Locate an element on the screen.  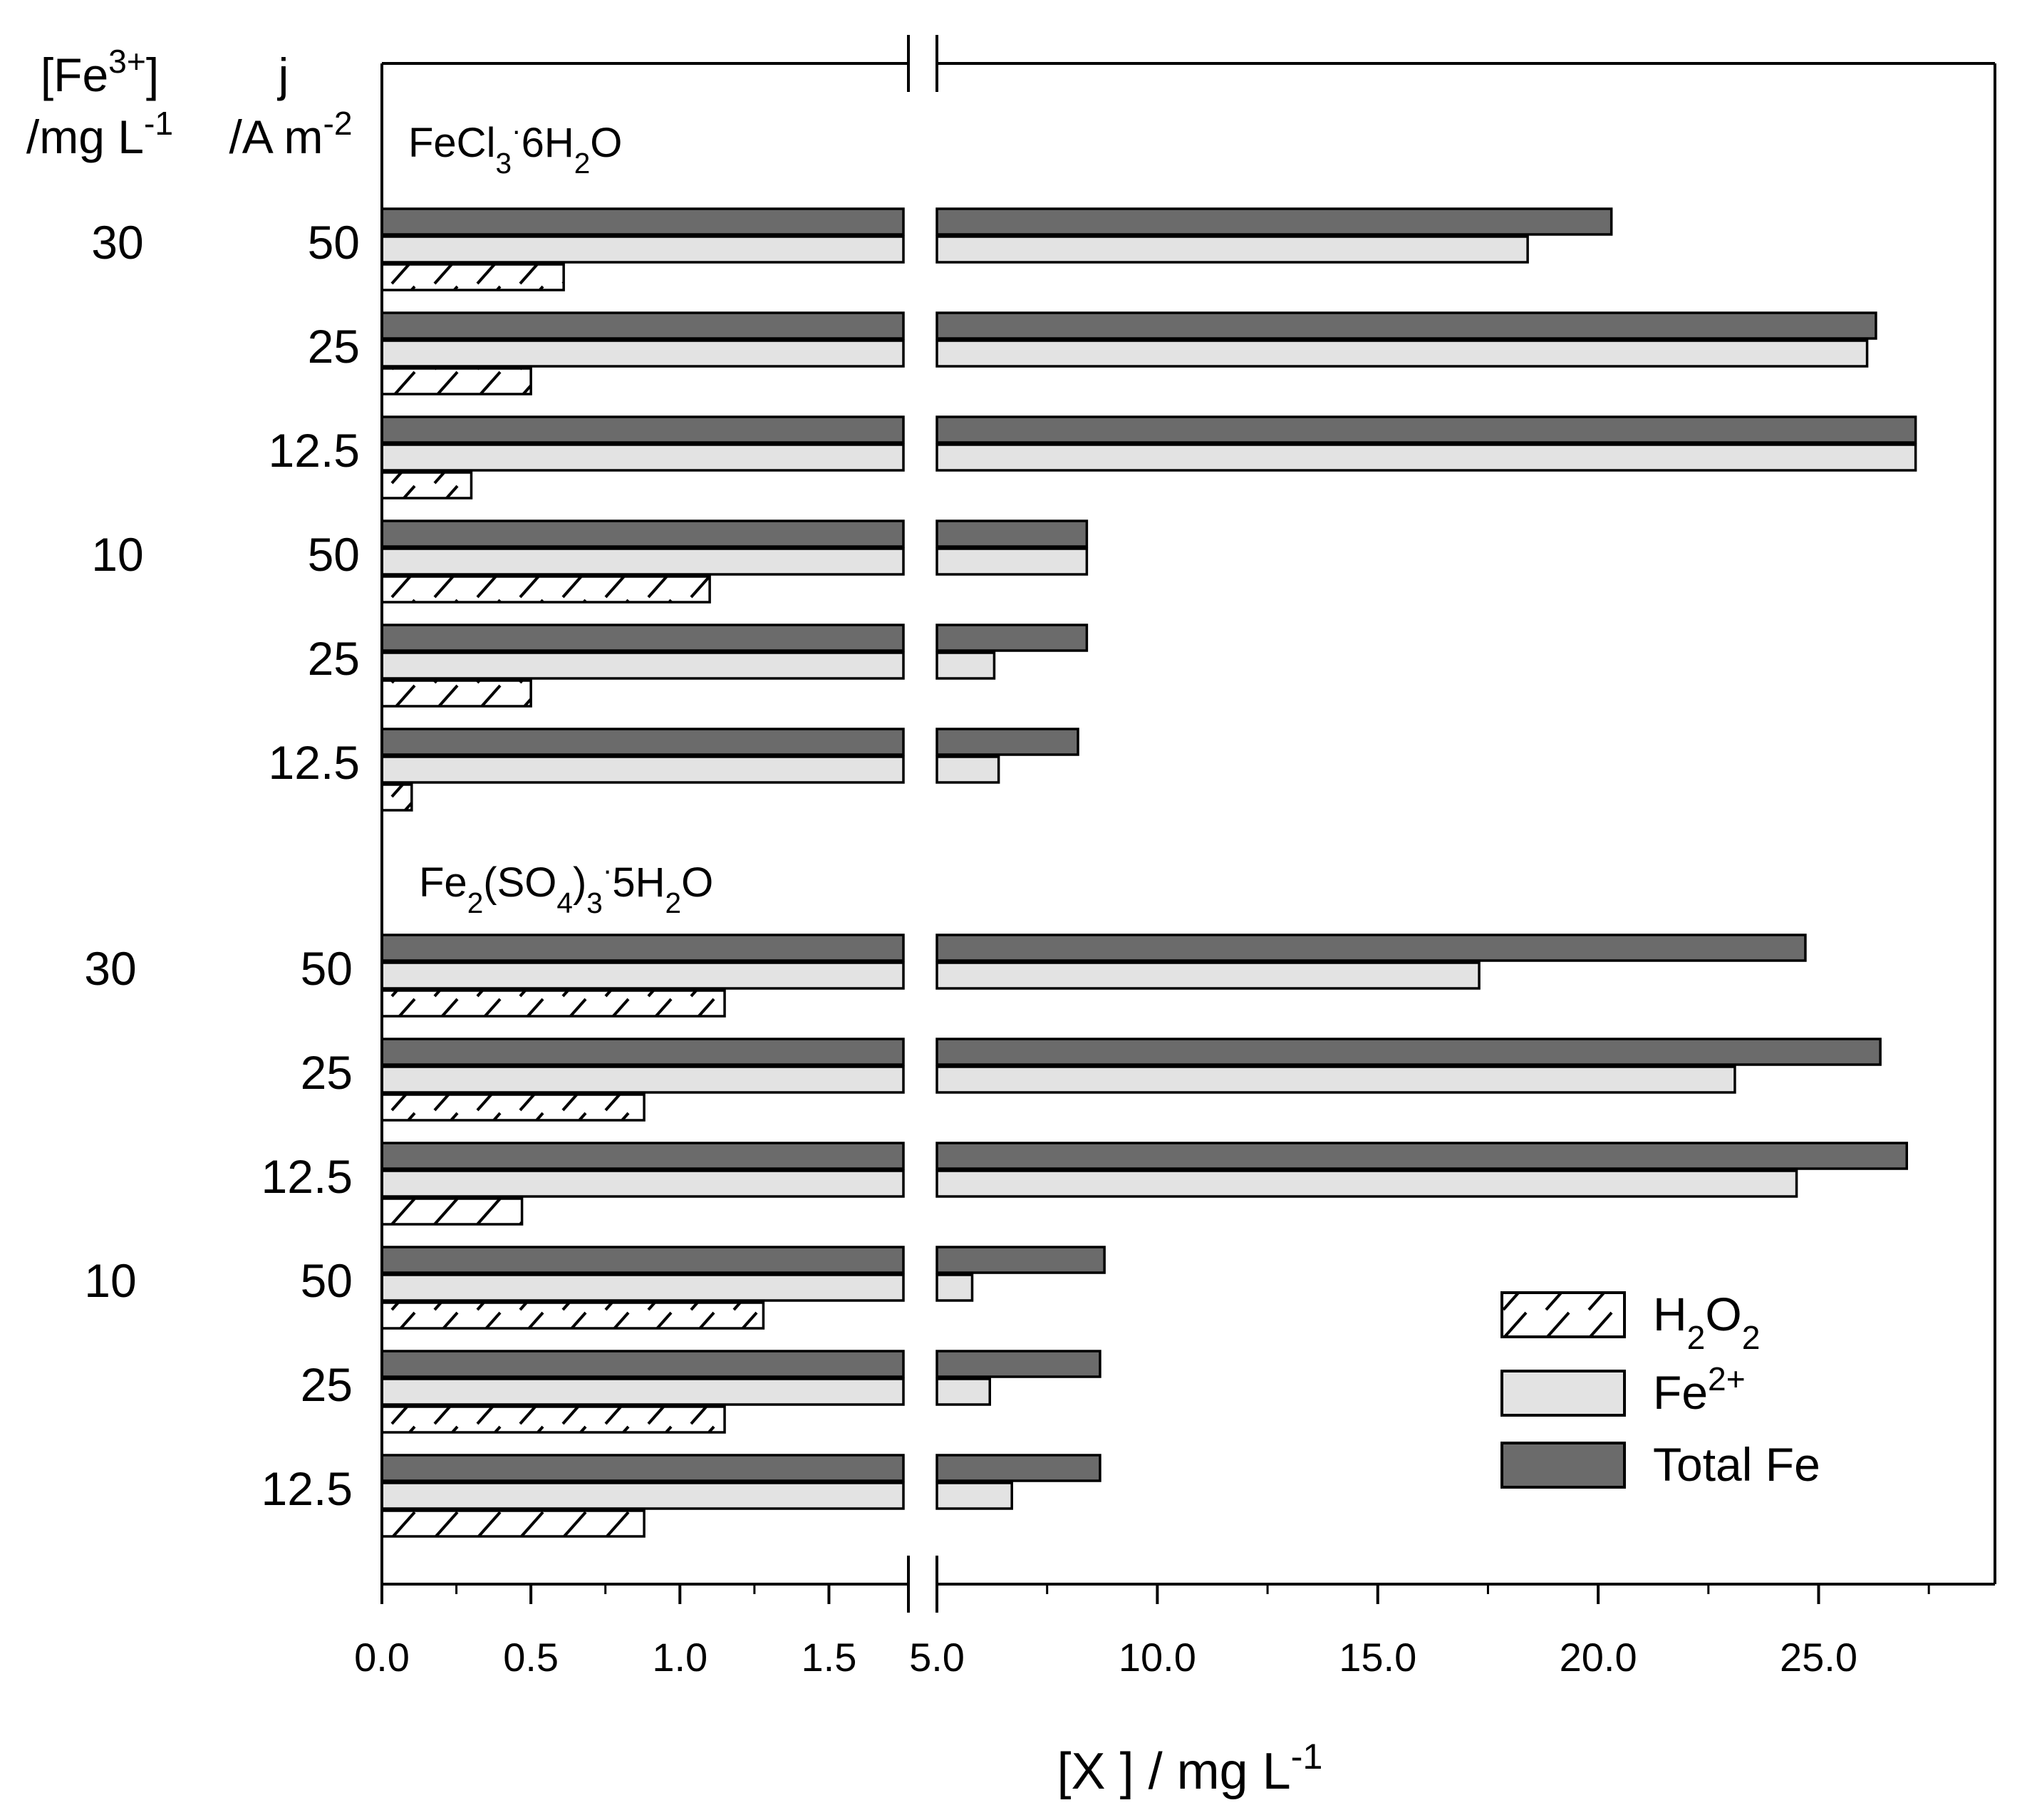
bar-fe2-g2-r1-left is located at coordinates (642, 975).